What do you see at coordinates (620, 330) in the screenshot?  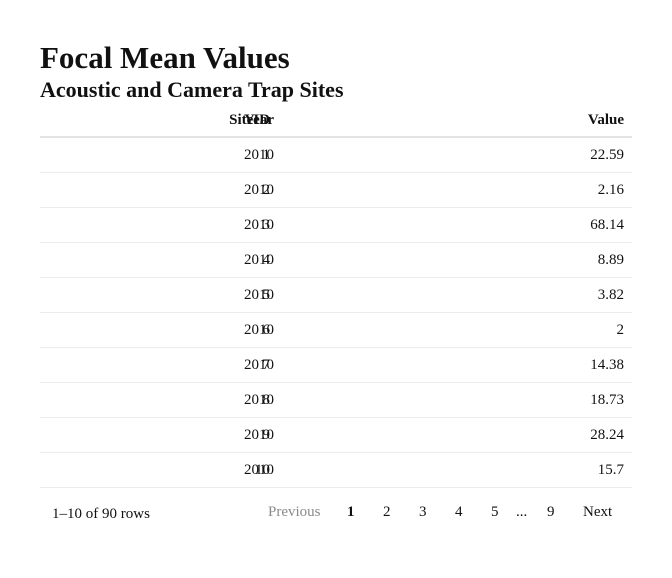 I see `cell-value: 2` at bounding box center [620, 330].